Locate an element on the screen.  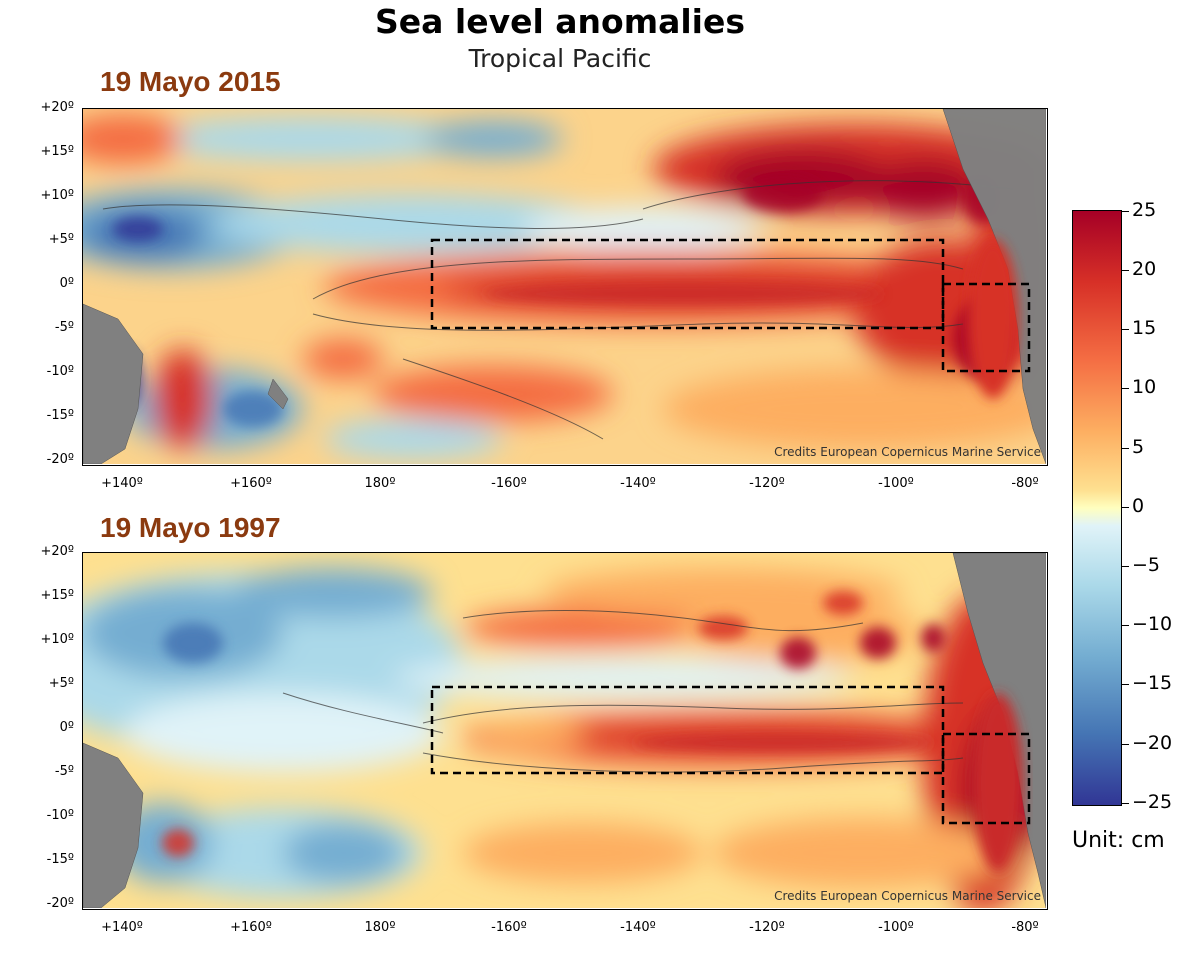
colorbar-label: −5 is located at coordinates (1146, 565).